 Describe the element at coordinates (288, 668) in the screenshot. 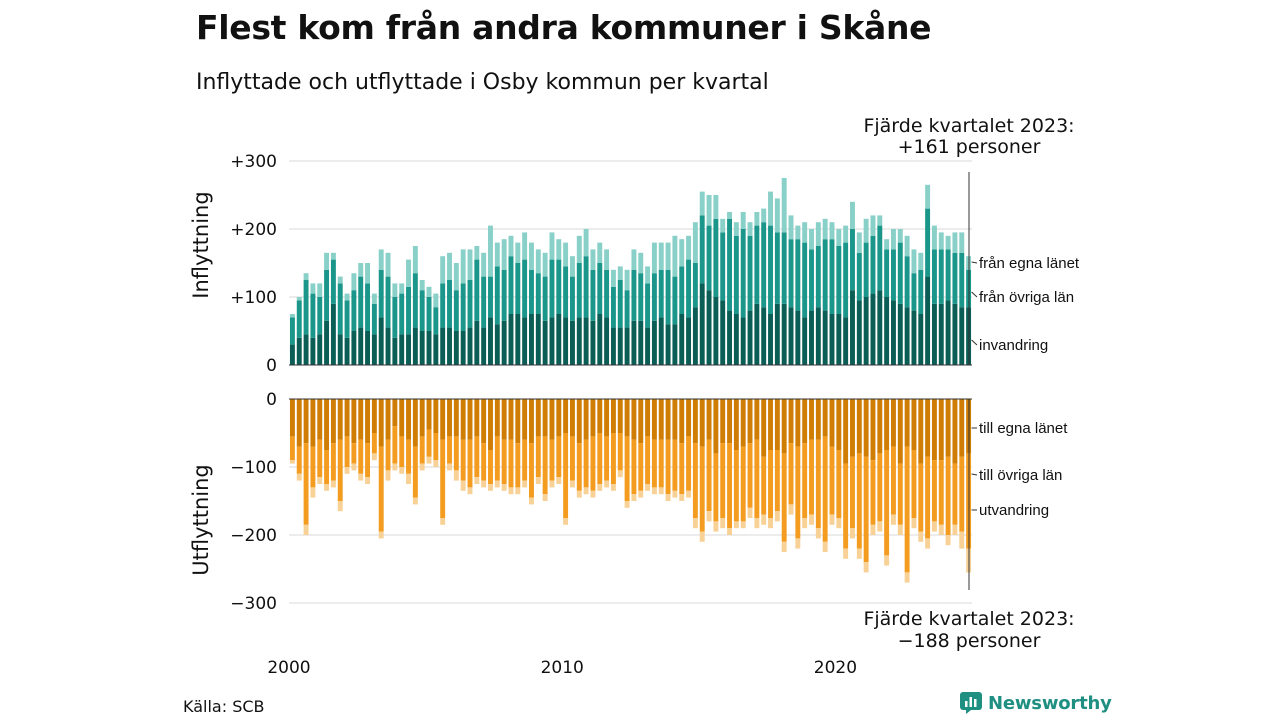

I see `x-tick-label: 2000` at that location.